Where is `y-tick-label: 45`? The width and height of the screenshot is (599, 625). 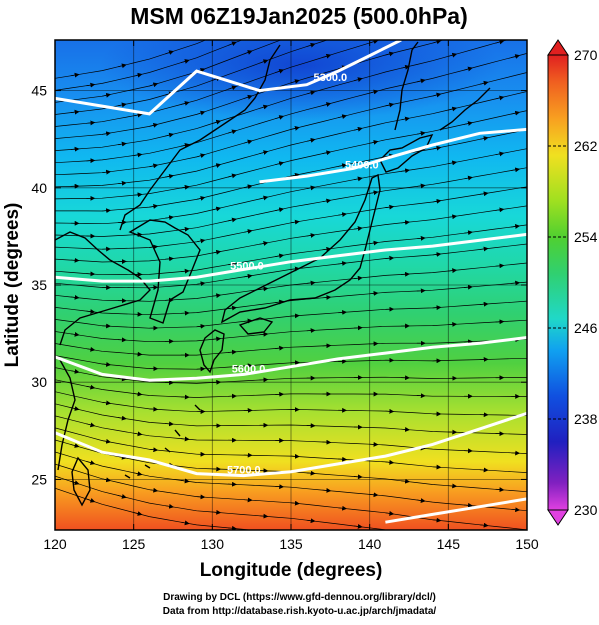
y-tick-label: 45 is located at coordinates (39, 91).